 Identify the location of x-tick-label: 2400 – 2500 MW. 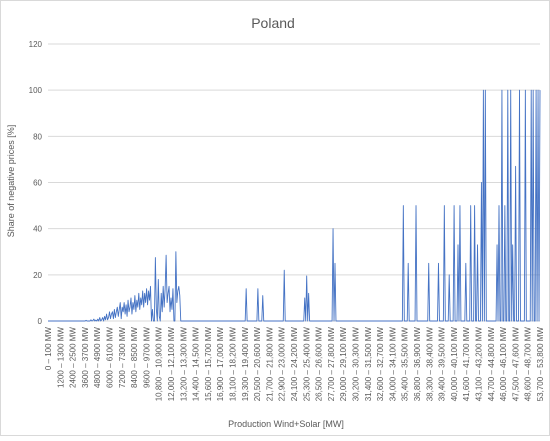
(73, 357).